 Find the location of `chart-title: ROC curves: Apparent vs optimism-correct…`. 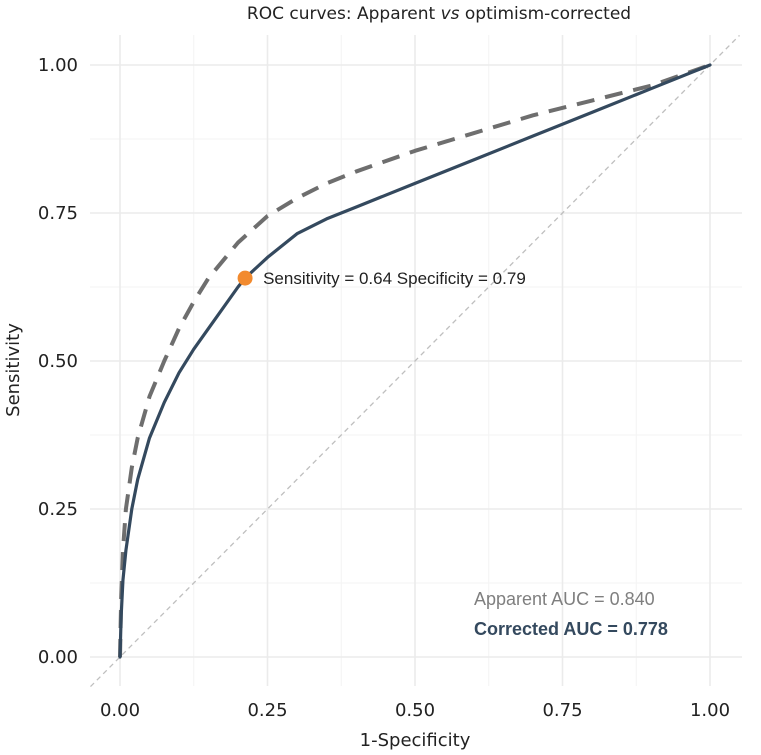

chart-title: ROC curves: Apparent vs optimism-correct… is located at coordinates (439, 14).